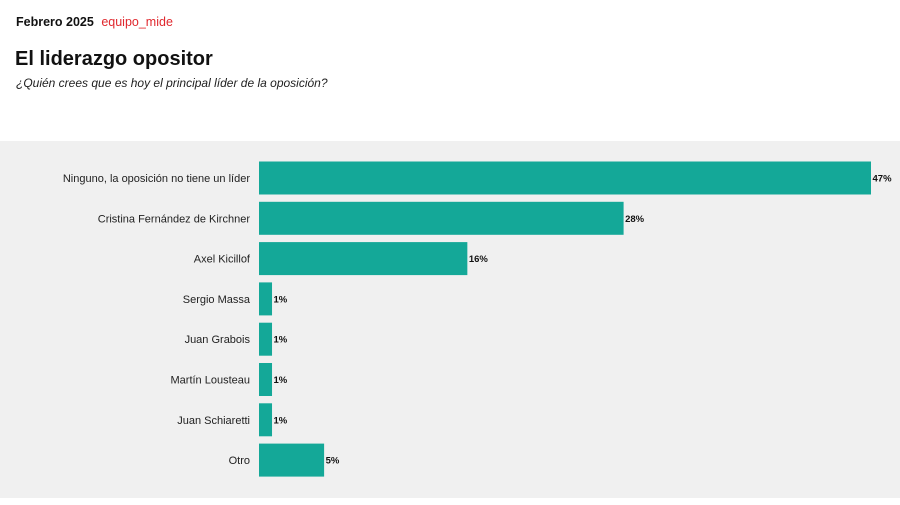  I want to click on date-label: Febrero 2025, so click(55, 22).